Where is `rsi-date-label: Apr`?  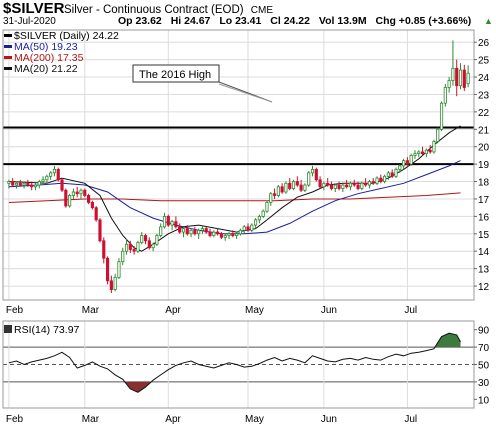 rsi-date-label: Apr is located at coordinates (173, 419).